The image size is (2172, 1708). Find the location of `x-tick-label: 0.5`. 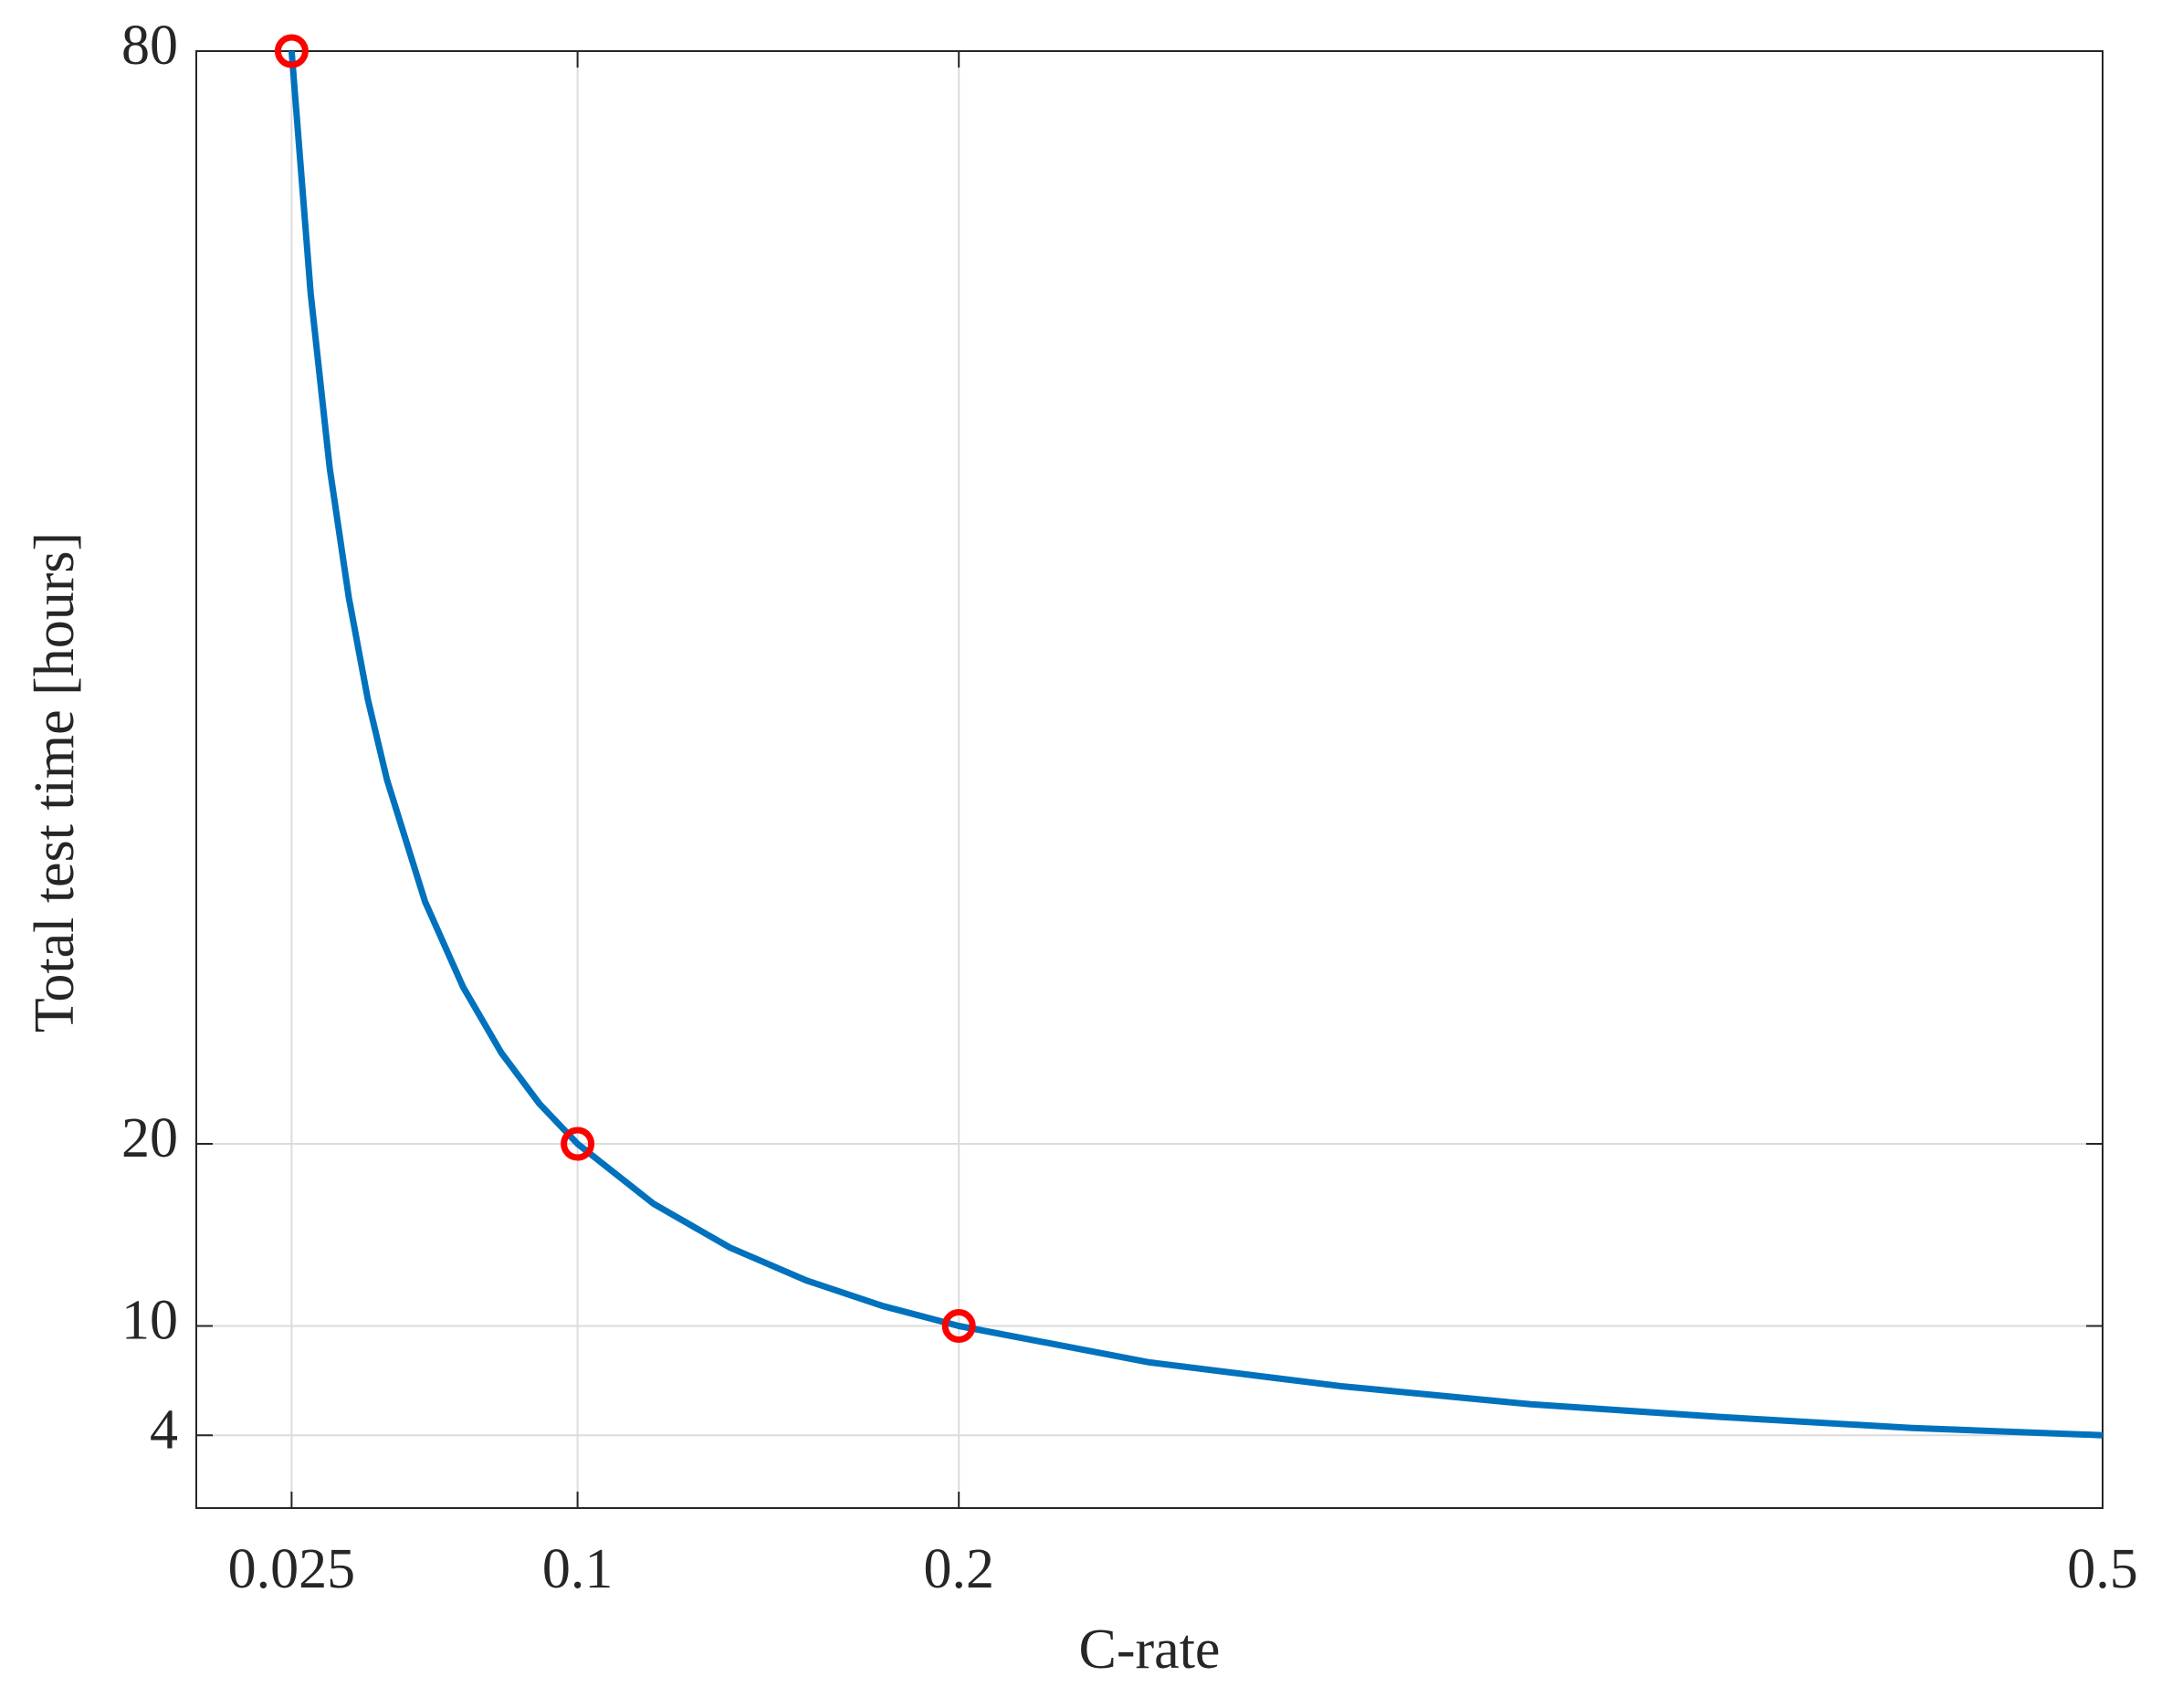

x-tick-label: 0.5 is located at coordinates (2102, 1569).